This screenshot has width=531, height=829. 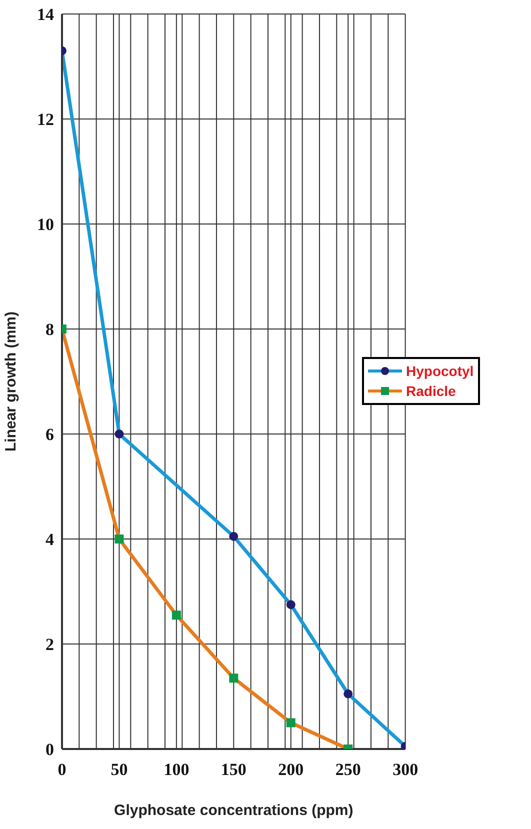 I want to click on y-tick-label: 2, so click(x=50, y=644).